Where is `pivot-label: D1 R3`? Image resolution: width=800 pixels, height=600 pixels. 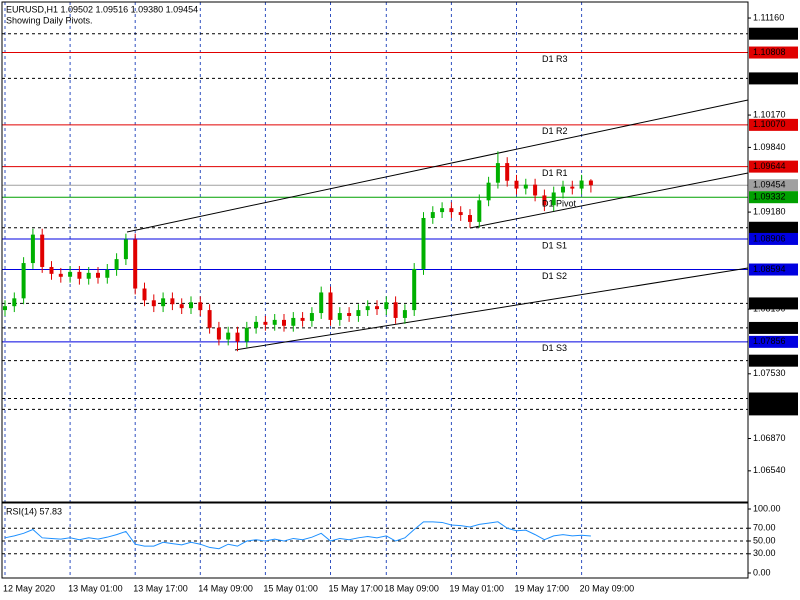 pivot-label: D1 R3 is located at coordinates (555, 59).